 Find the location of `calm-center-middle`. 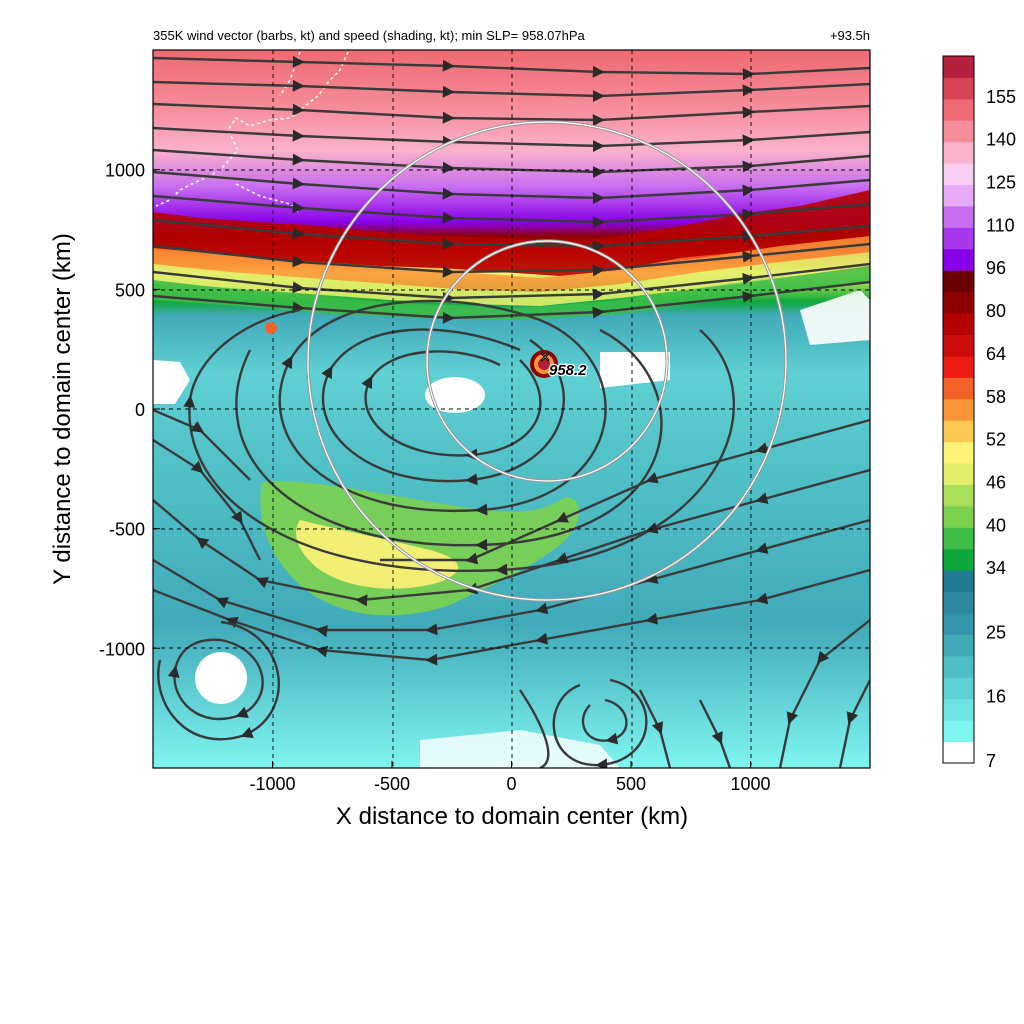

calm-center-middle is located at coordinates (455, 395).